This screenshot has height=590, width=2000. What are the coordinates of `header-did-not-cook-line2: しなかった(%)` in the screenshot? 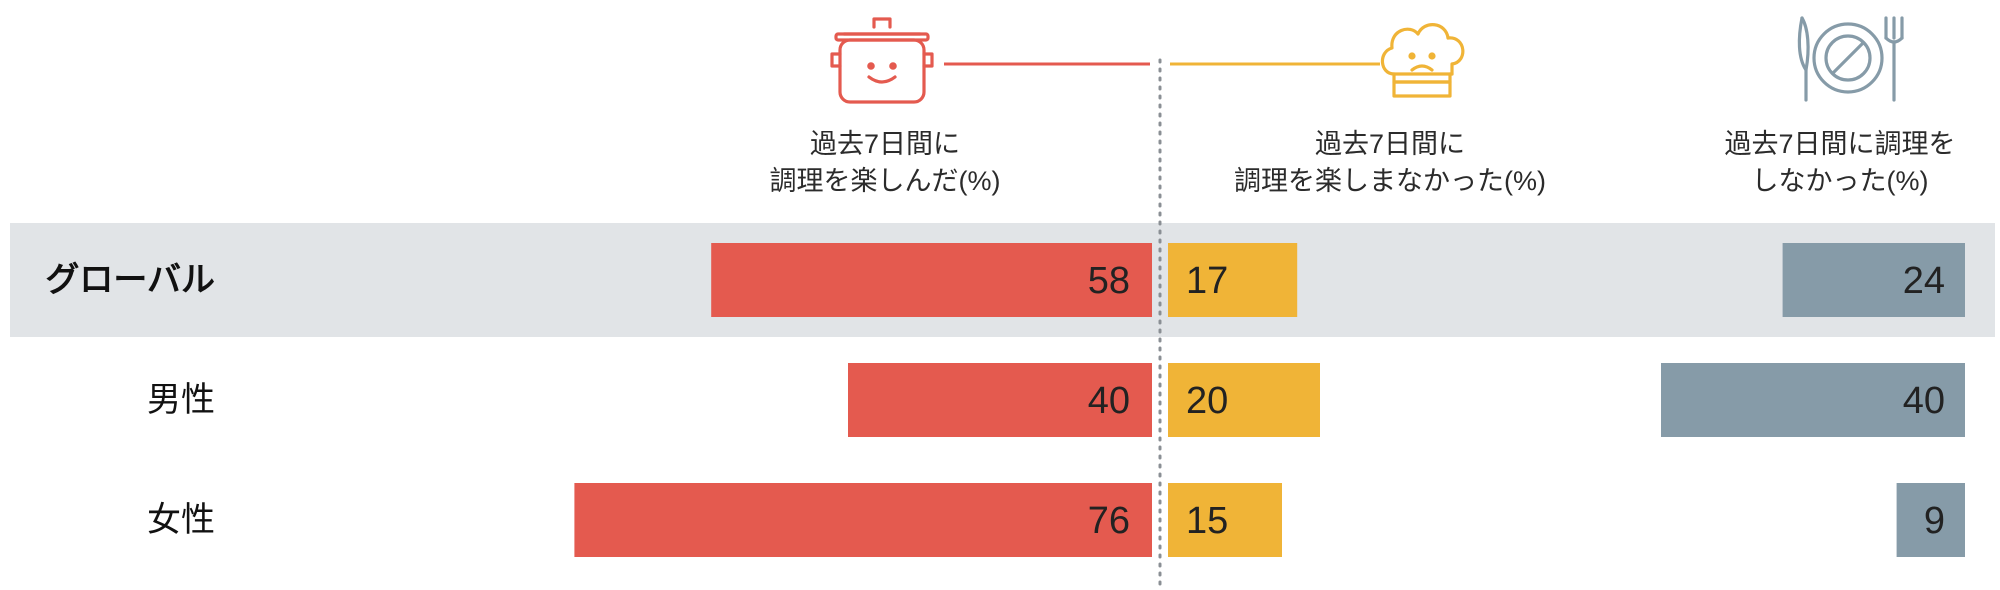 It's located at (1840, 181).